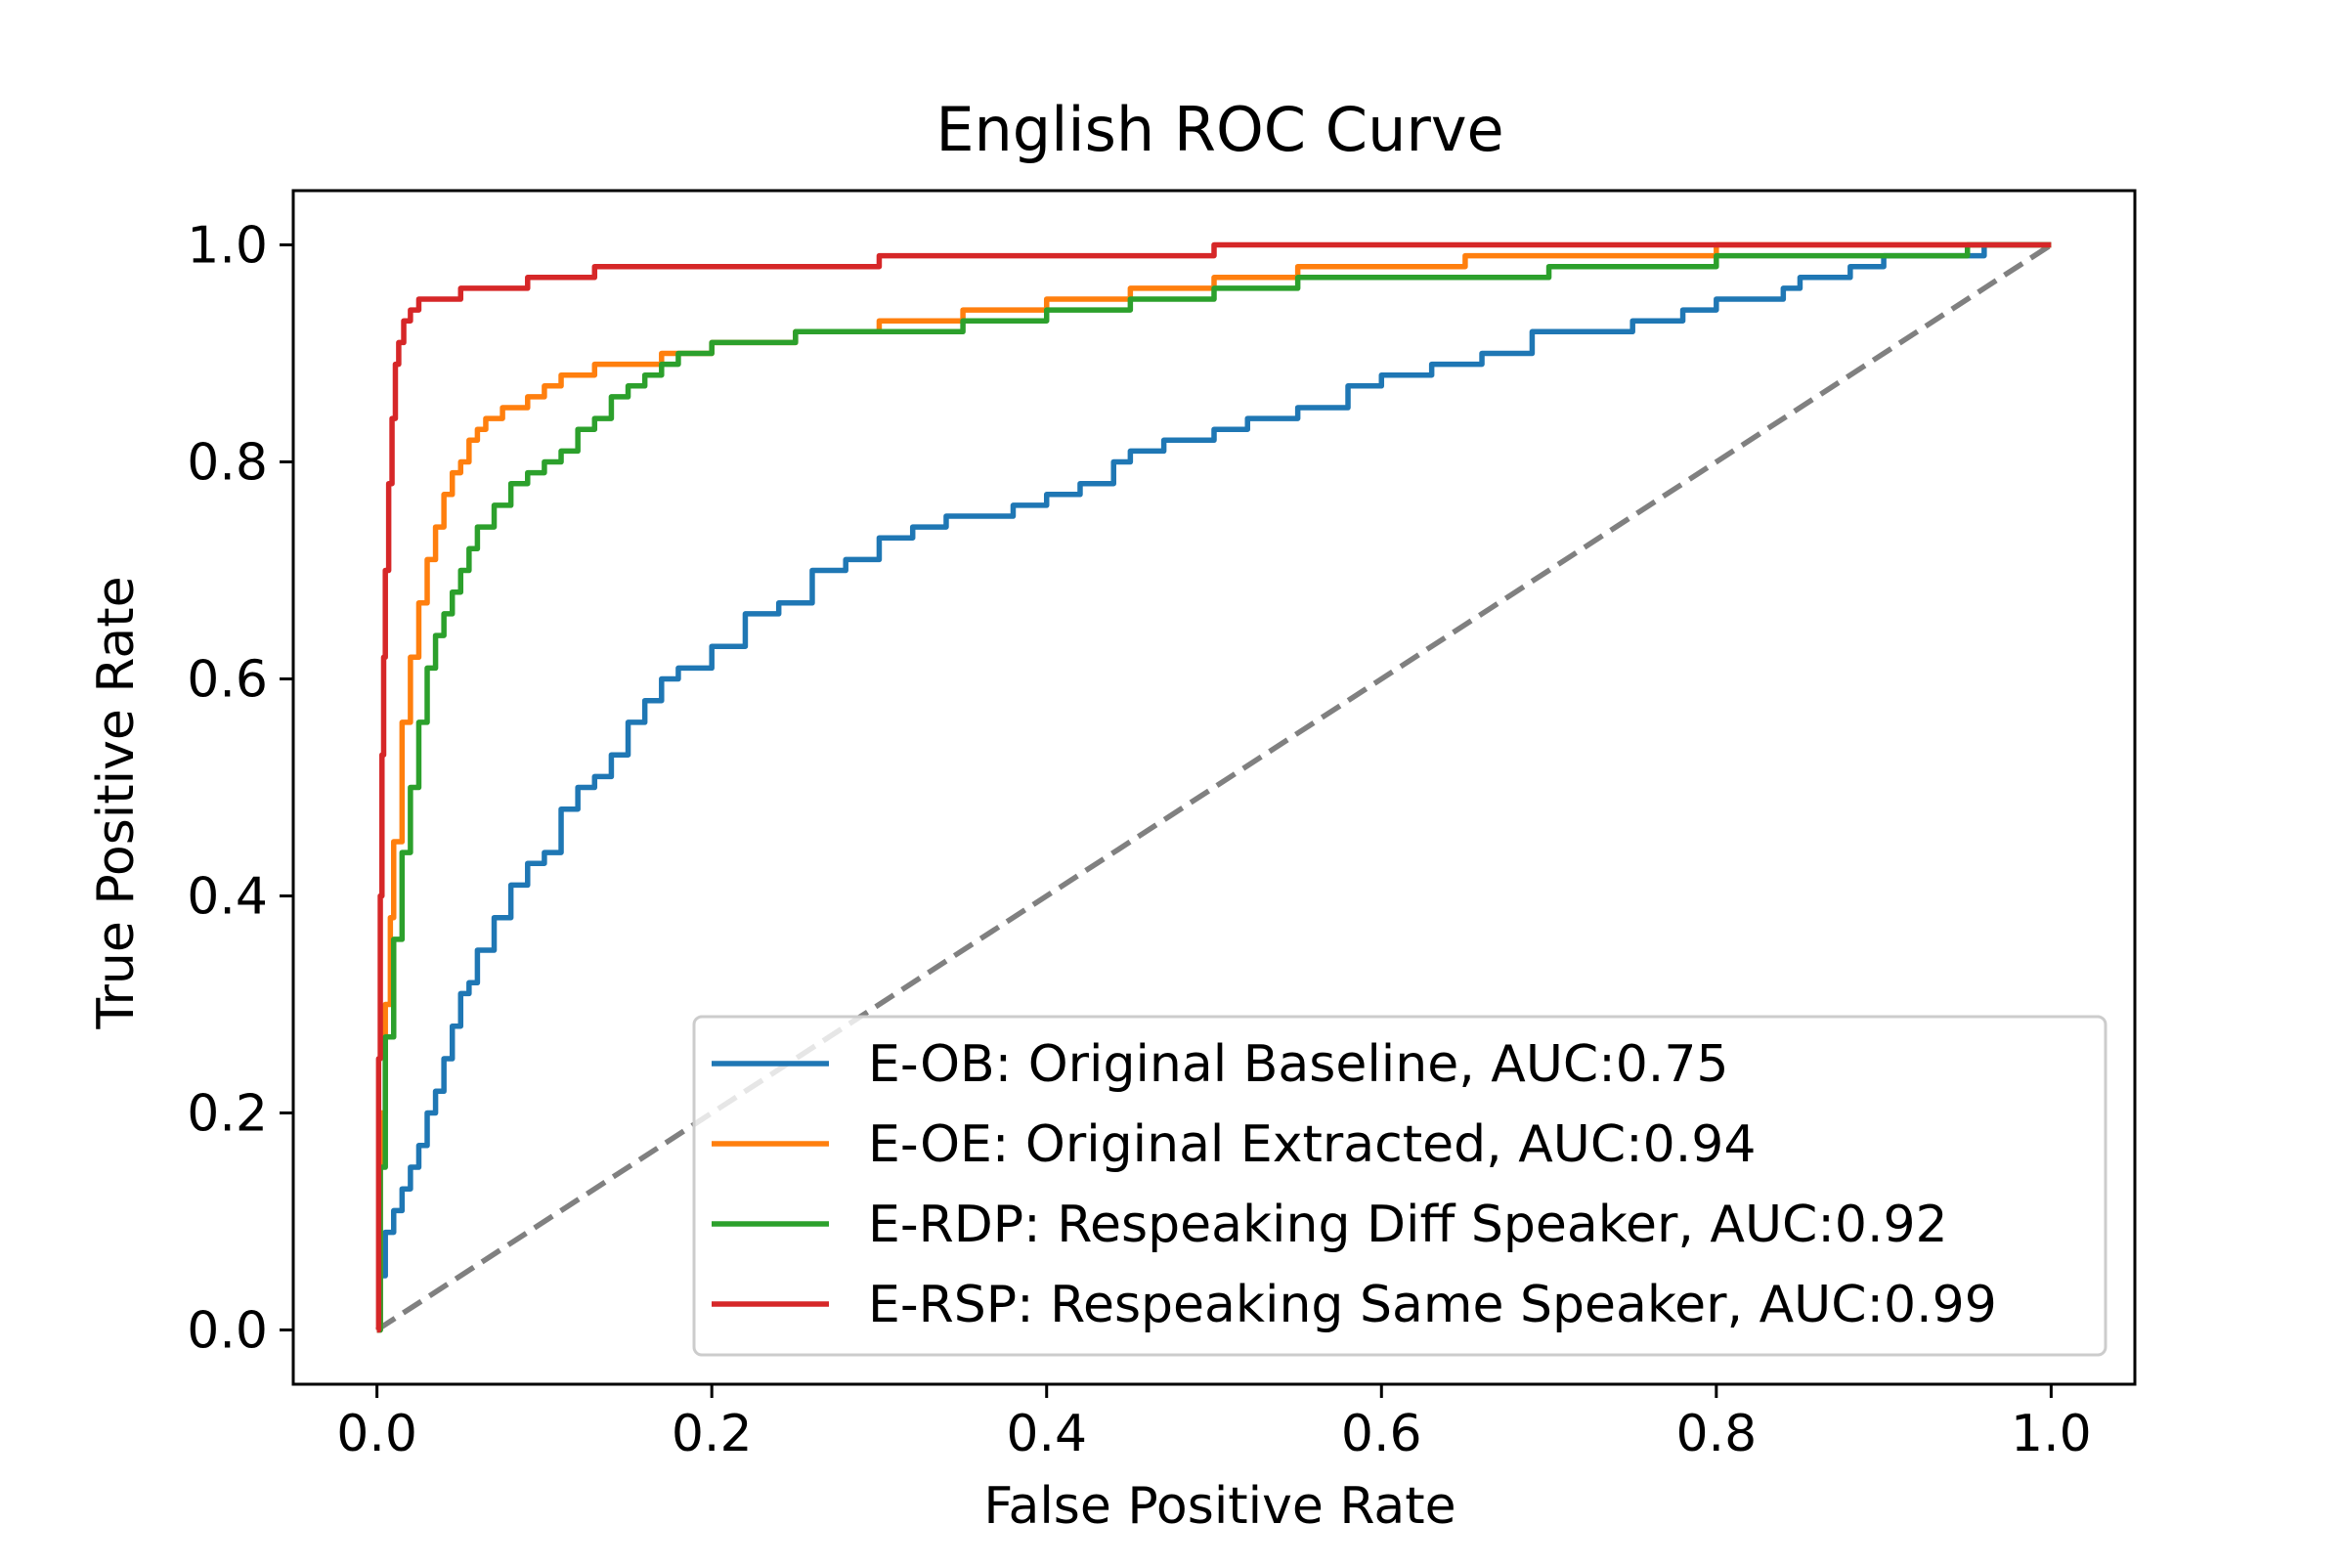 The image size is (2346, 1568). What do you see at coordinates (1047, 1434) in the screenshot?
I see `x-tick-label: 0.4` at bounding box center [1047, 1434].